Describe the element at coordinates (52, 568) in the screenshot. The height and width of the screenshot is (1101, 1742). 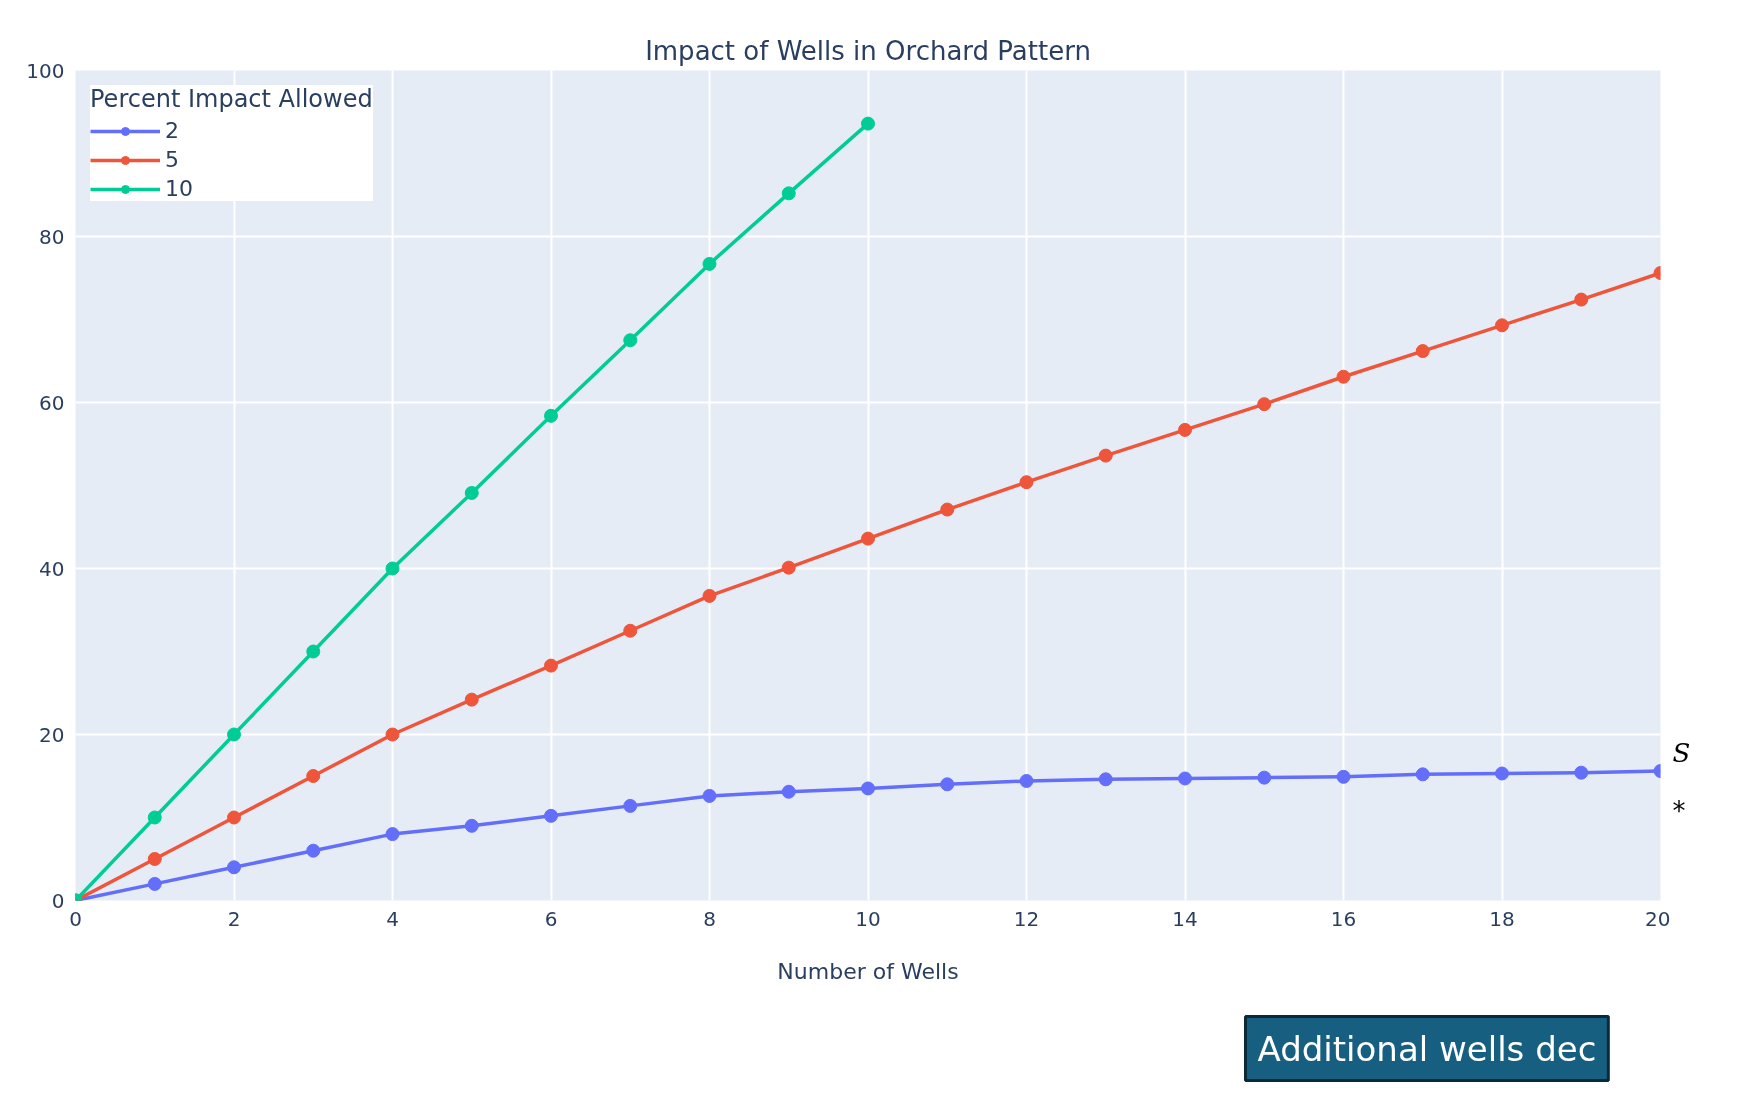
I see `y-tick-label: 40` at that location.